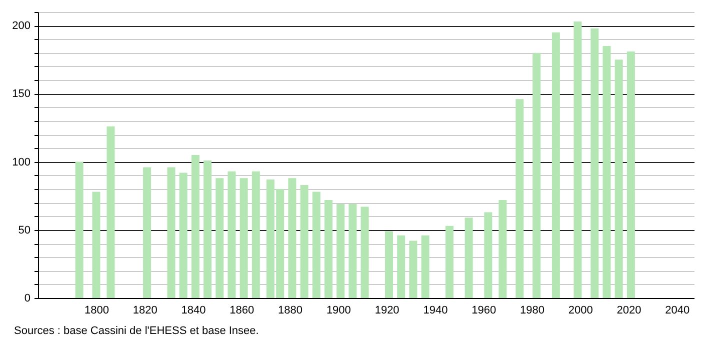 The image size is (710, 340). I want to click on x-tick-label: 1840, so click(193, 310).